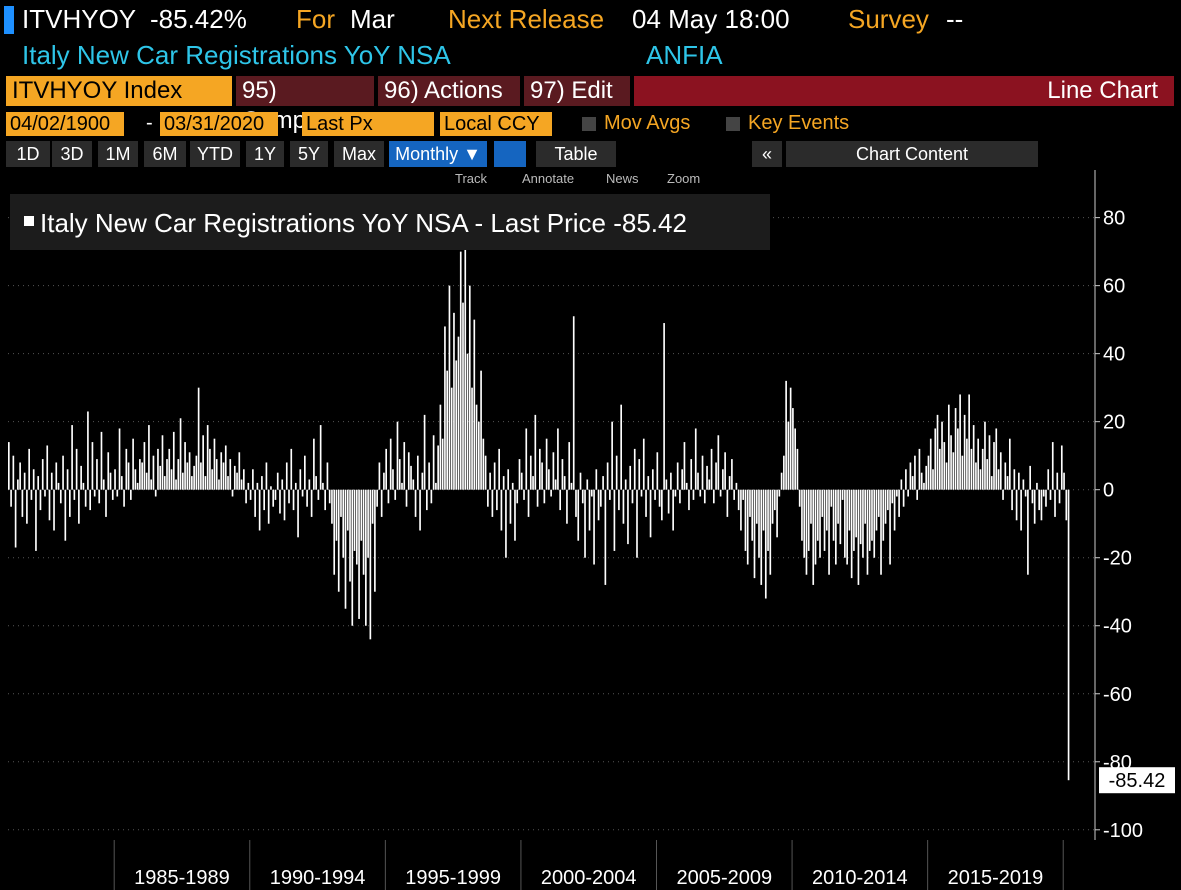 Image resolution: width=1181 pixels, height=890 pixels. What do you see at coordinates (647, 123) in the screenshot?
I see `mov-avgs: Mov Avgs` at bounding box center [647, 123].